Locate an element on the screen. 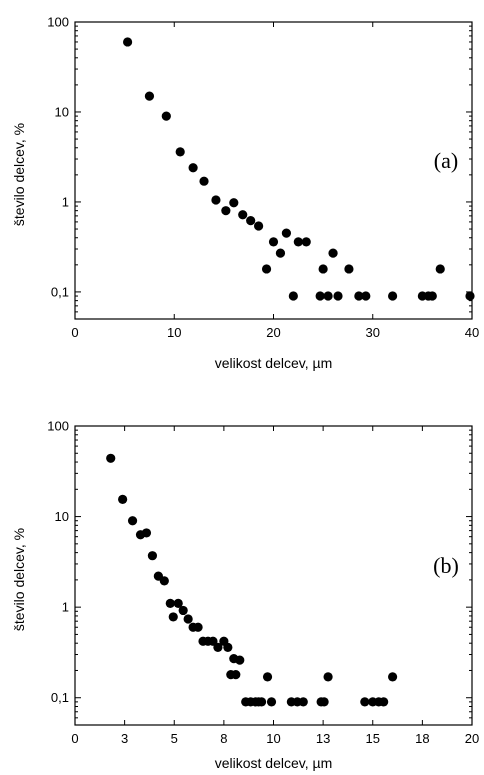 This screenshot has height=775, width=484. x-tick-label-b-4: 10 is located at coordinates (273, 738).